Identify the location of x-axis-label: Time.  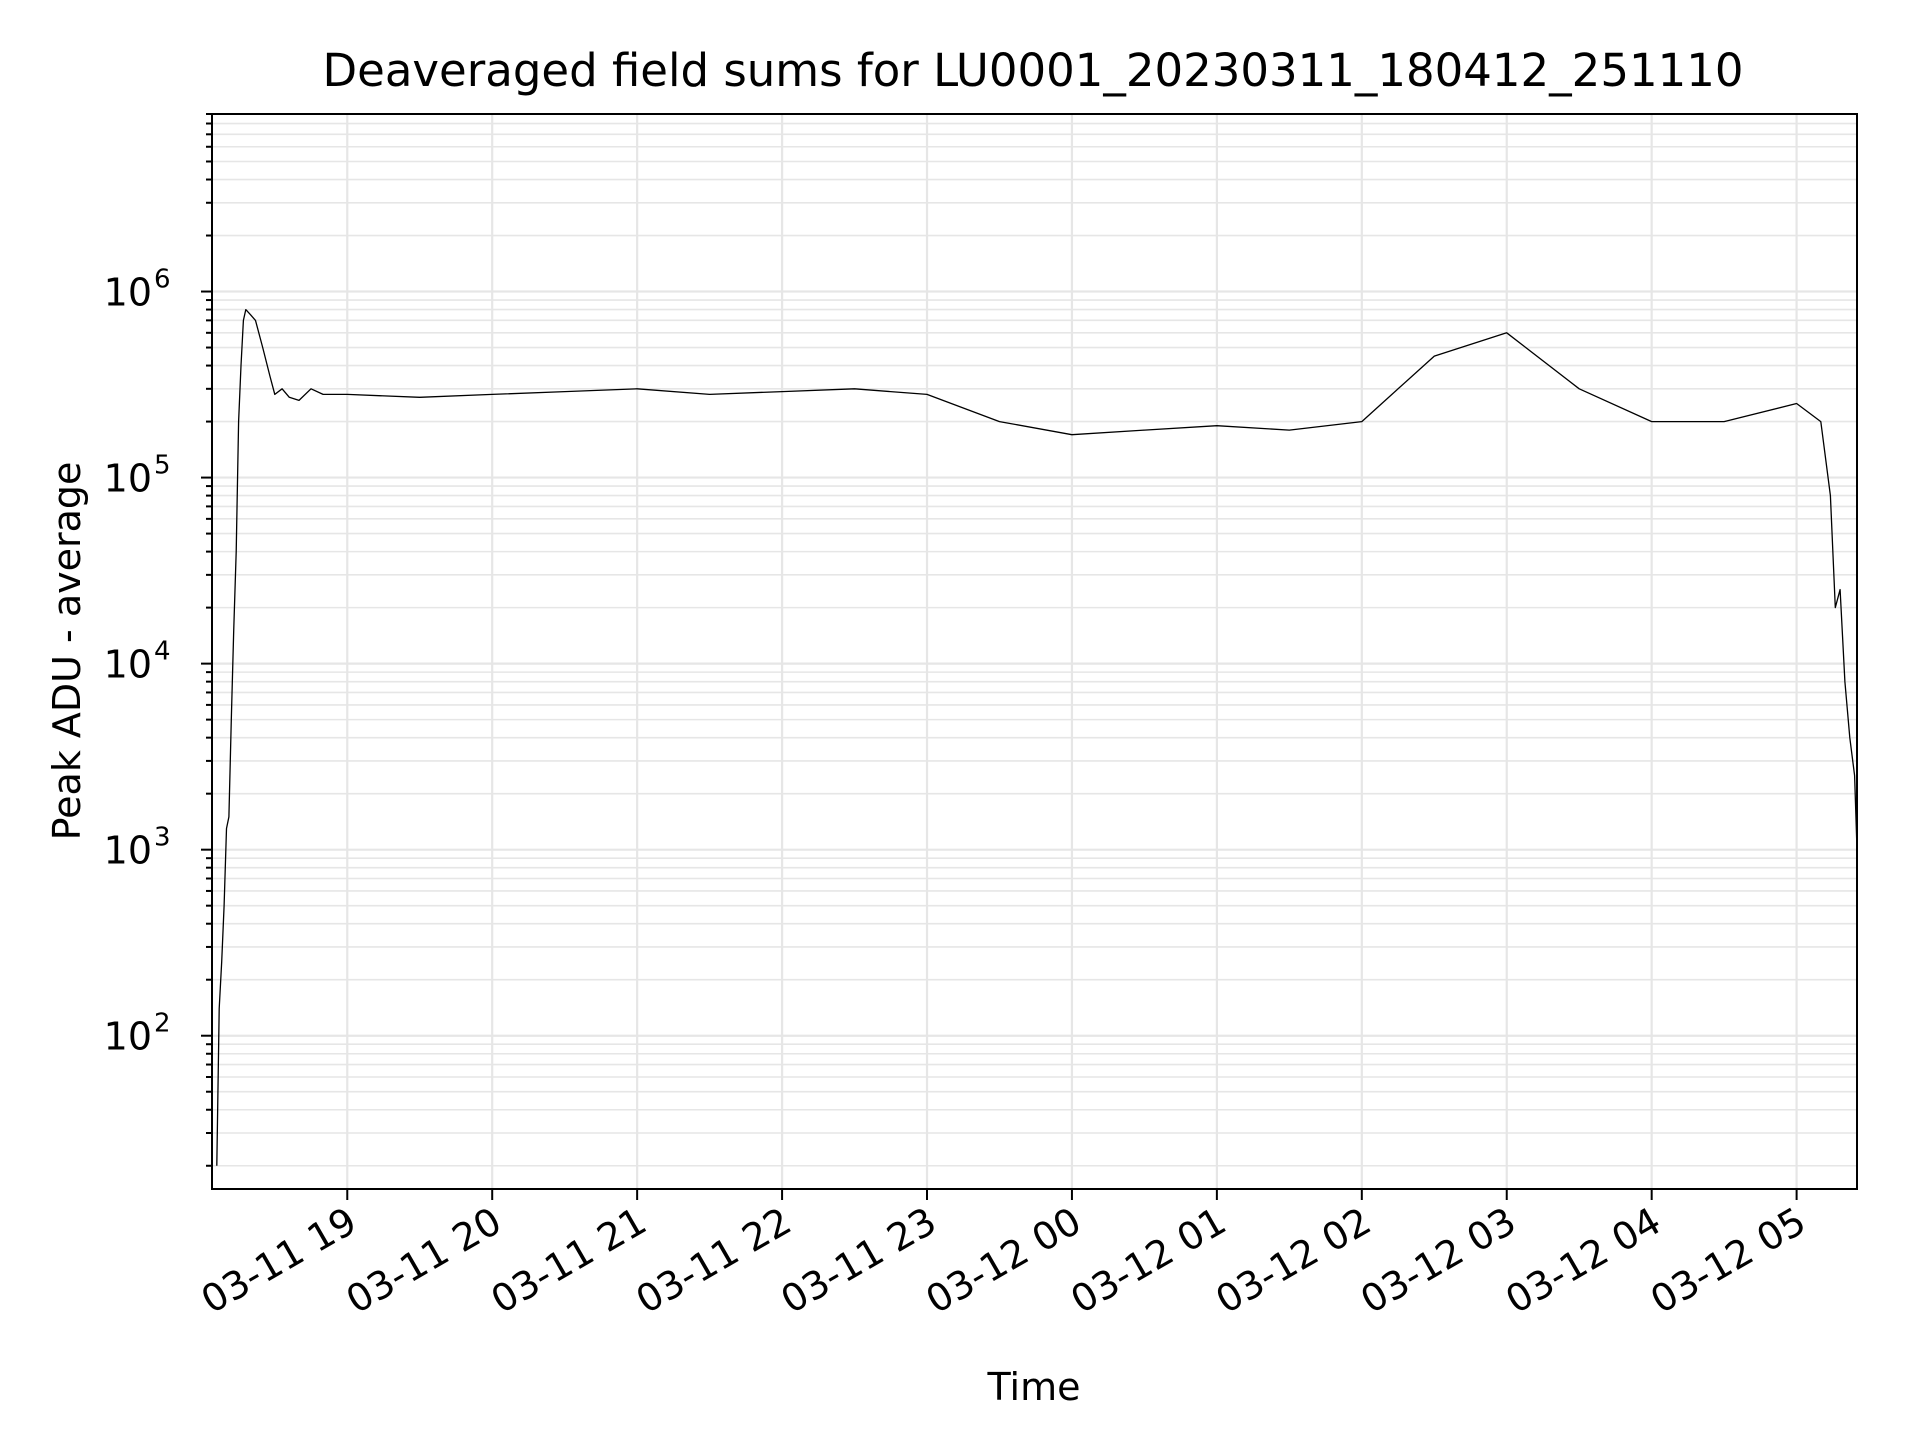
(1034, 1387).